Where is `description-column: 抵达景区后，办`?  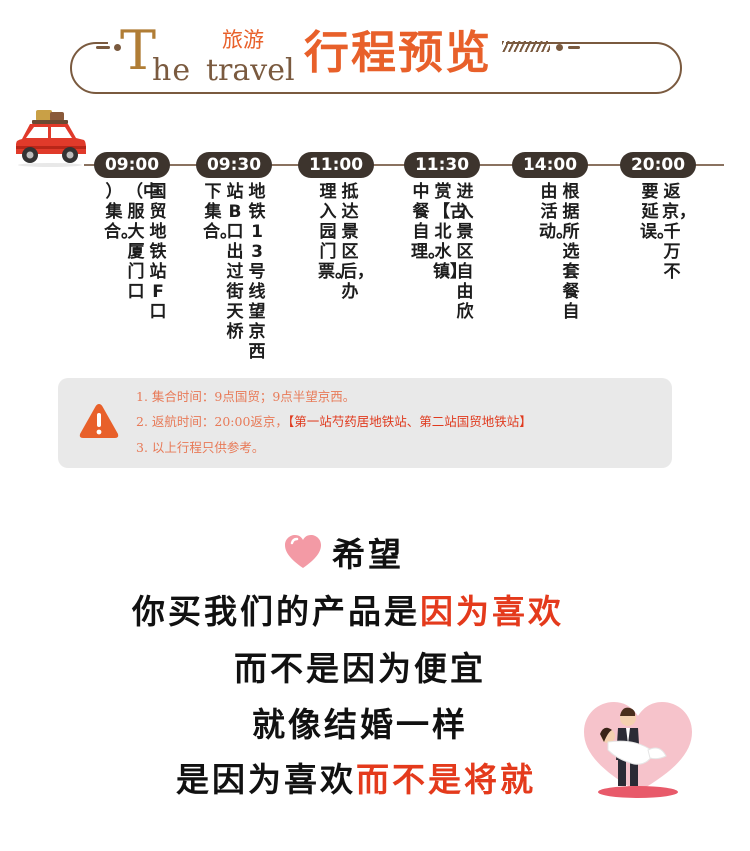 description-column: 抵达景区后，办 is located at coordinates (357, 242).